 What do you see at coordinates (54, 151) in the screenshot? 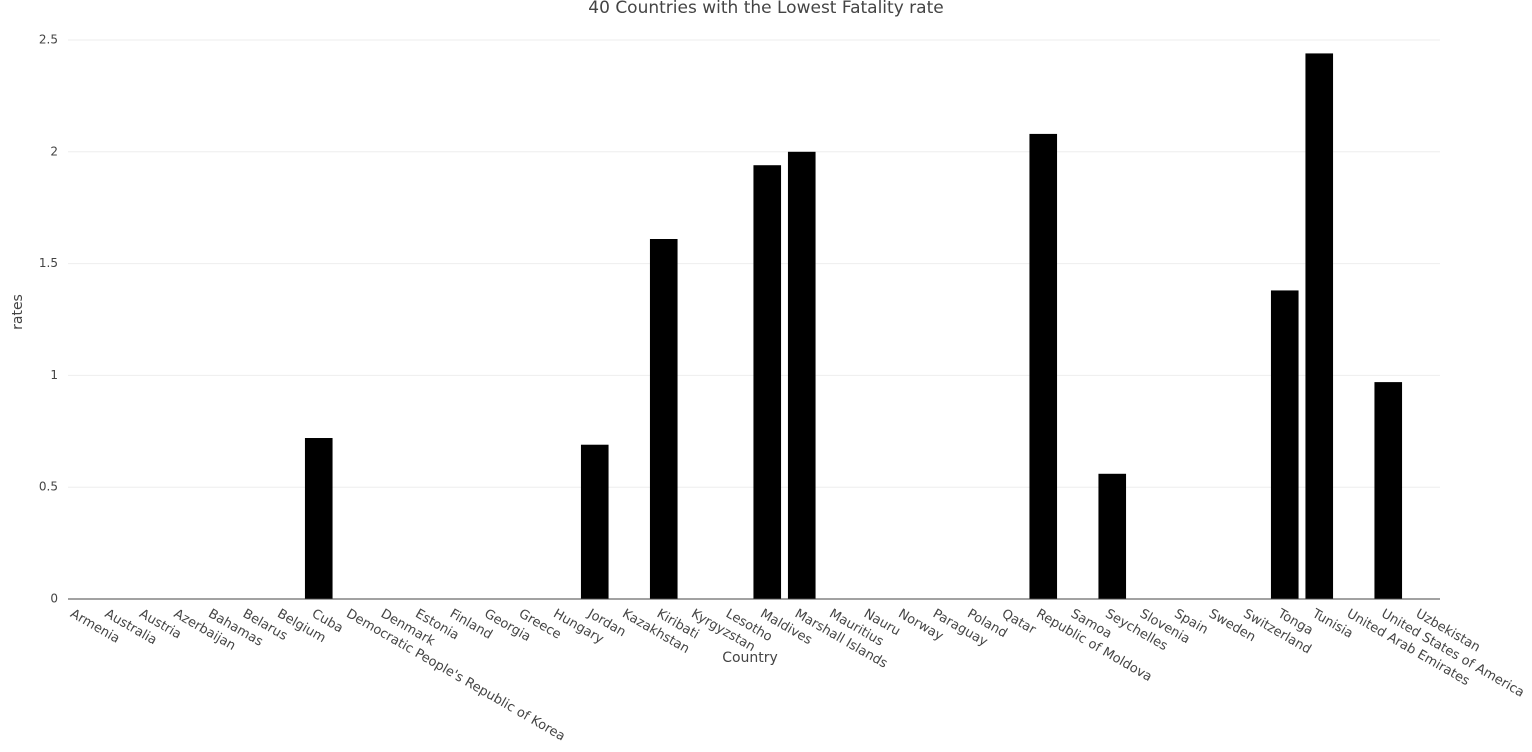
I see `y-tick-label: 2` at bounding box center [54, 151].